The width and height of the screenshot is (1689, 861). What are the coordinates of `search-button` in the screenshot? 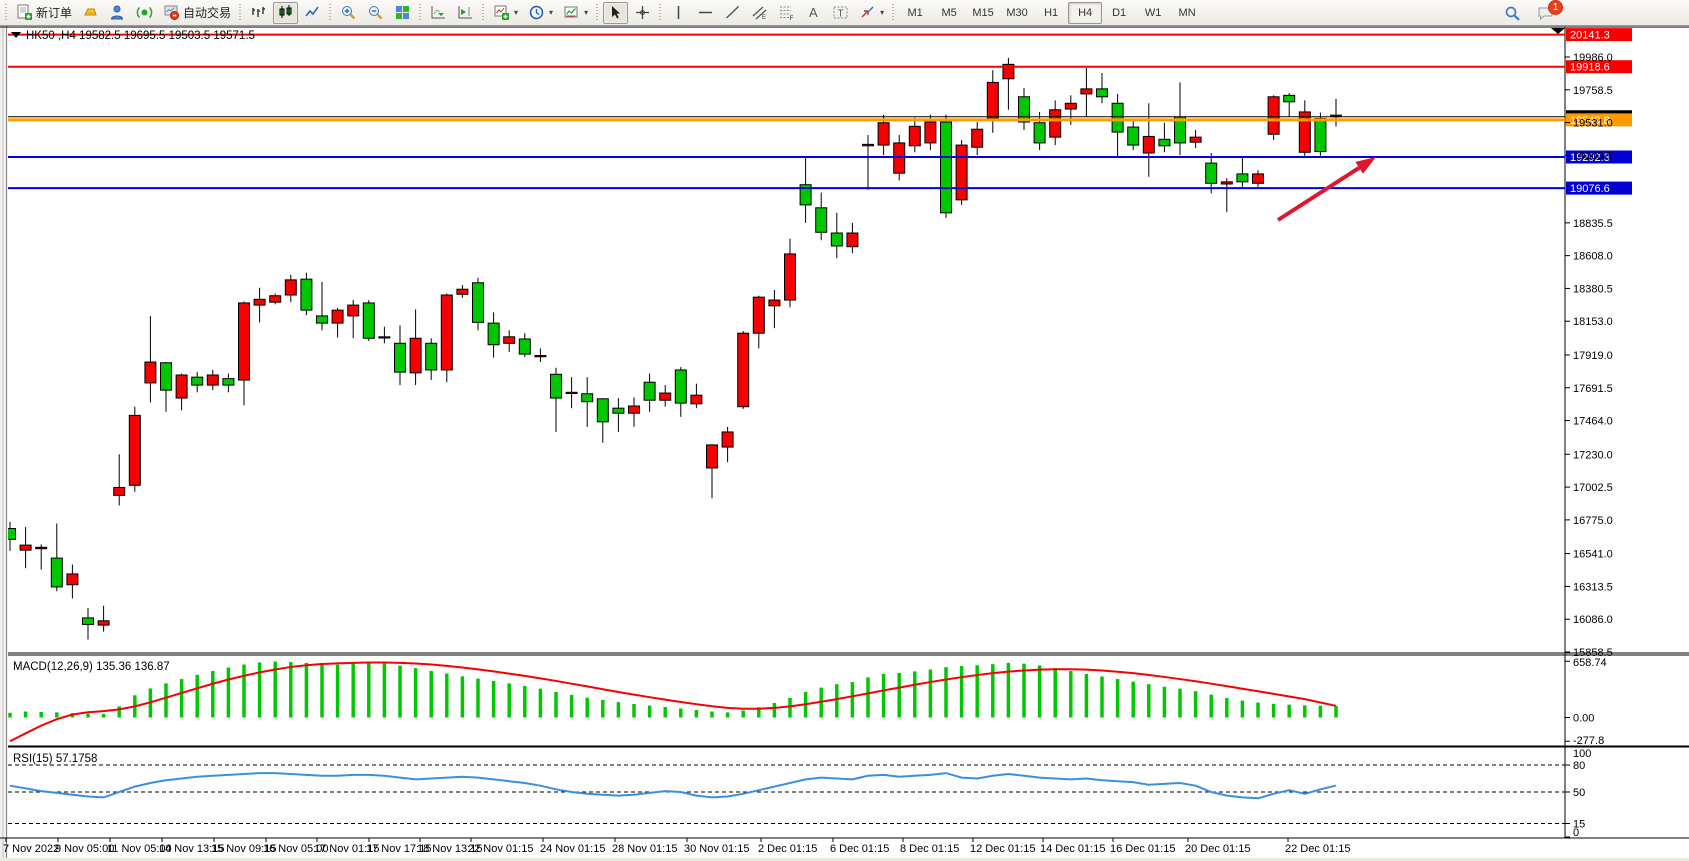 It's located at (1512, 13).